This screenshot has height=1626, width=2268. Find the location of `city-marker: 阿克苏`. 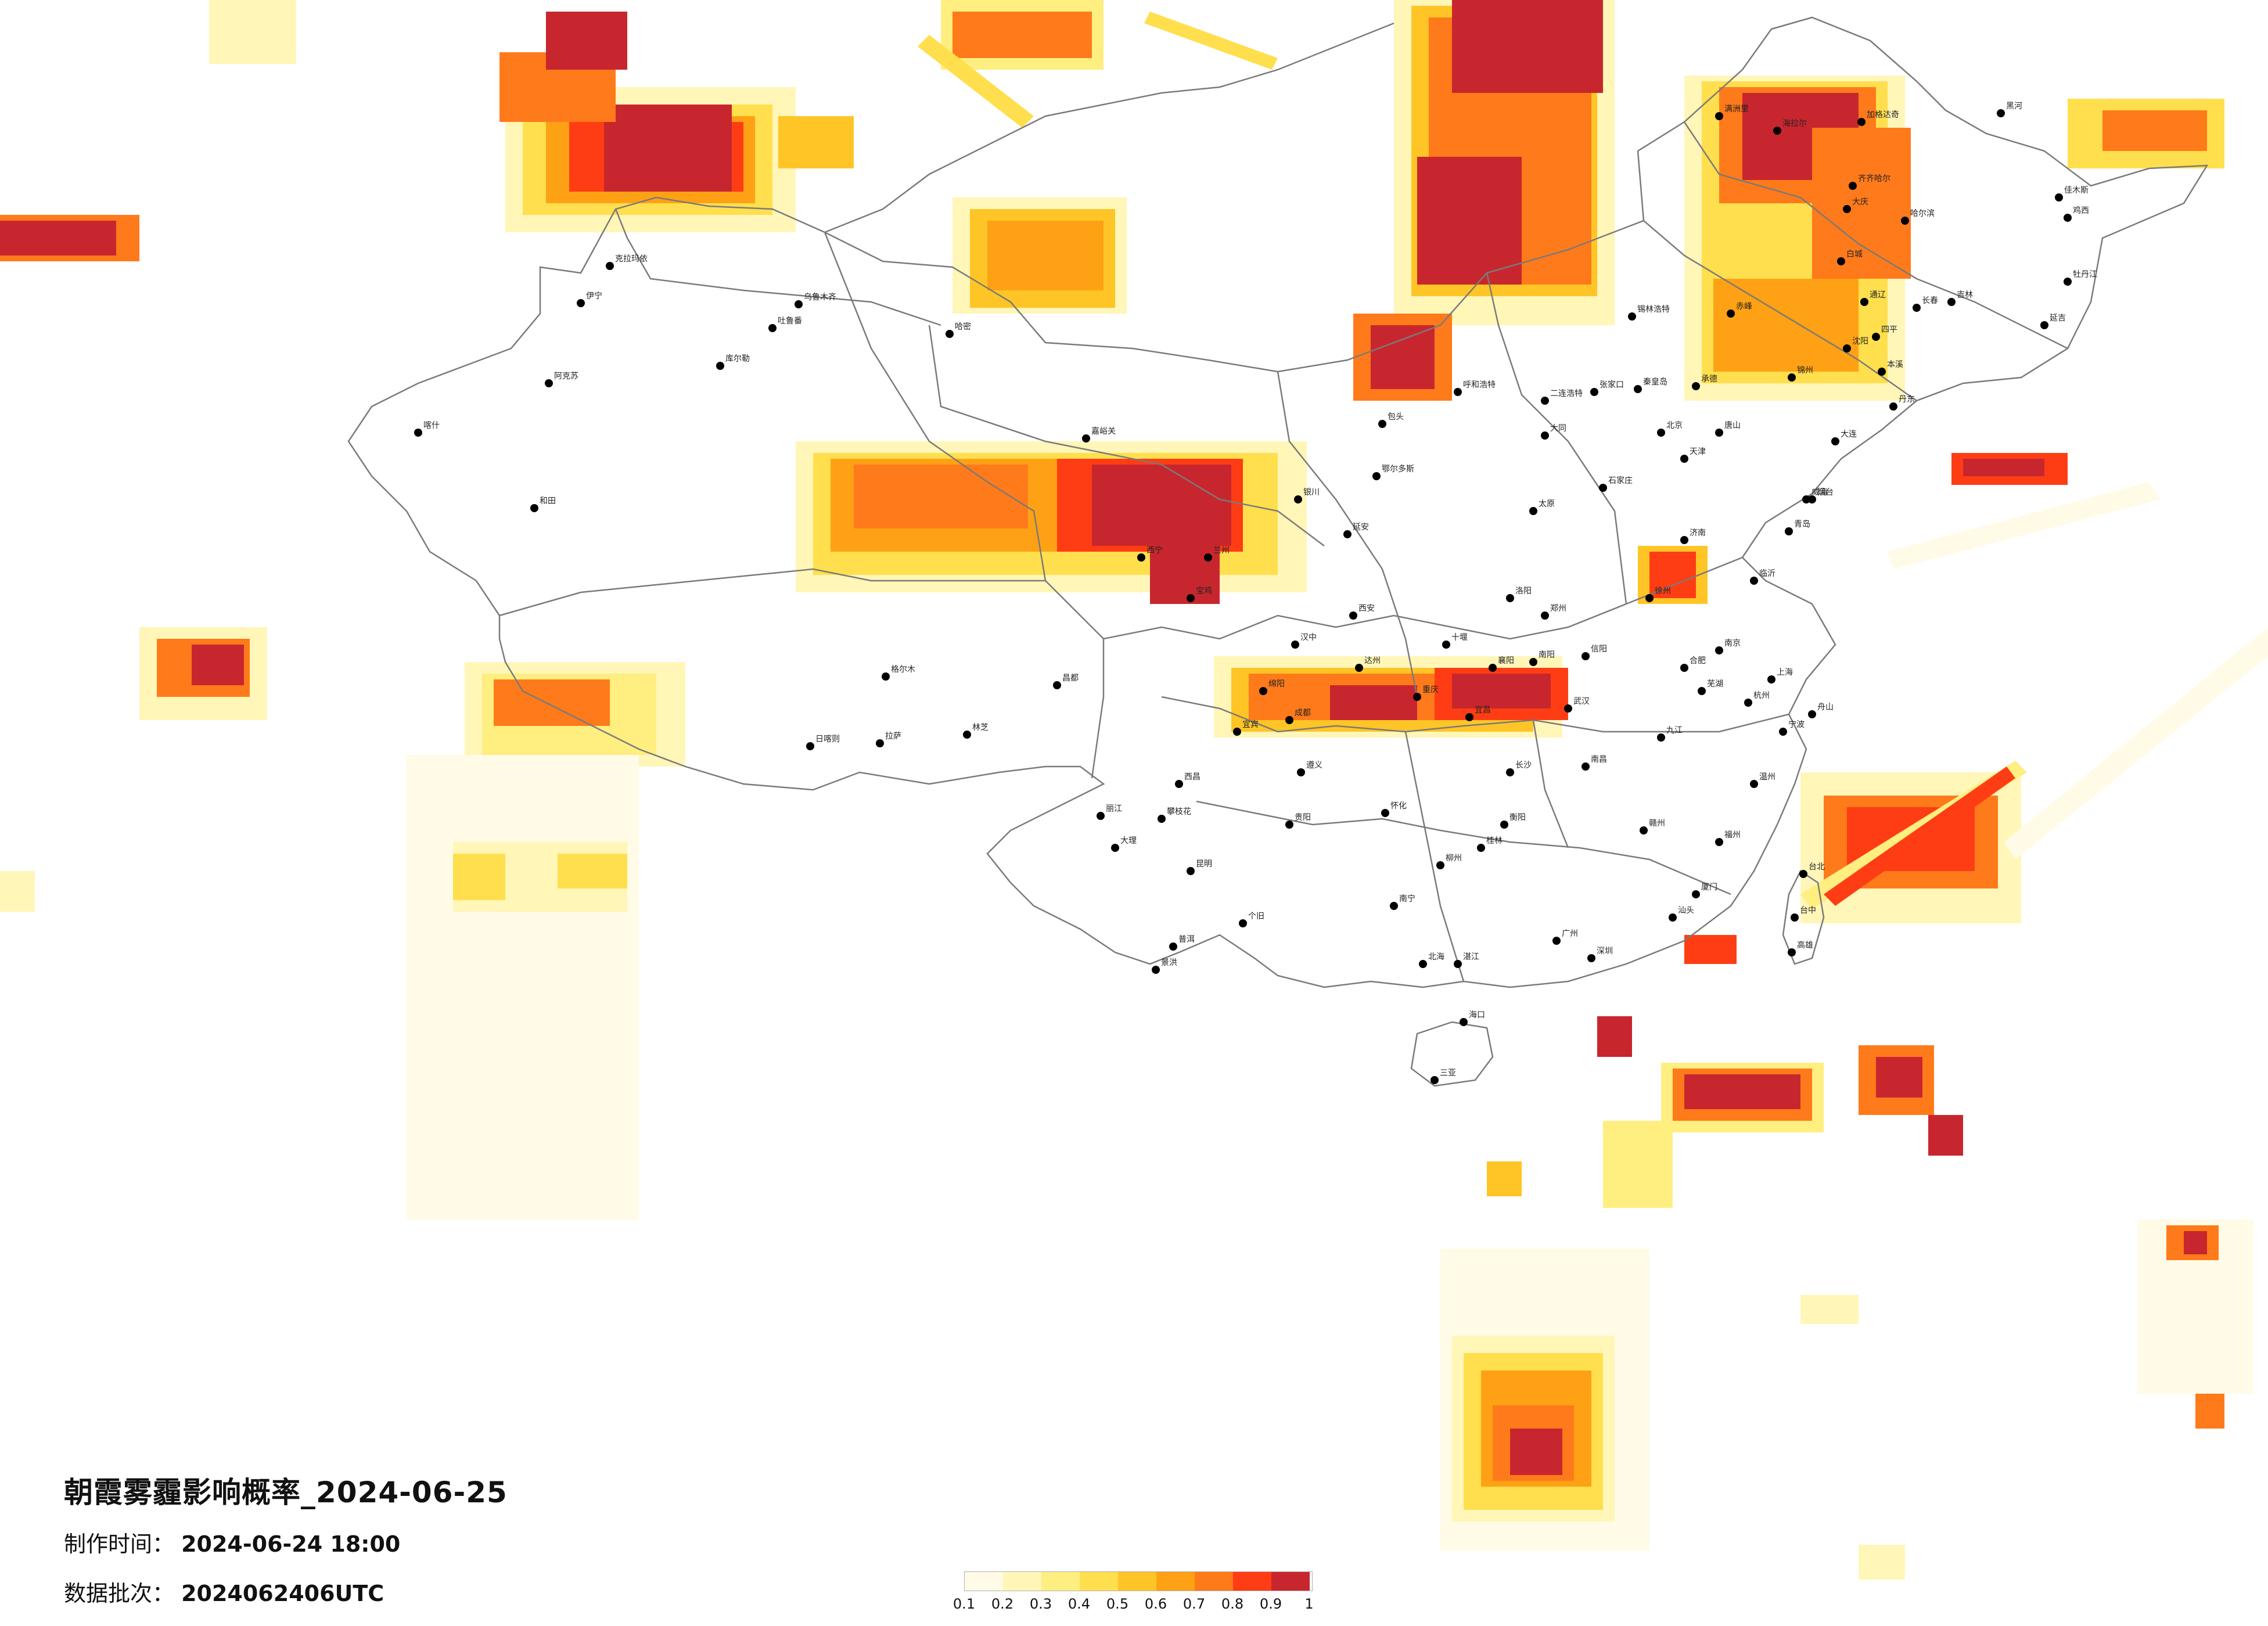

city-marker: 阿克苏 is located at coordinates (561, 380).